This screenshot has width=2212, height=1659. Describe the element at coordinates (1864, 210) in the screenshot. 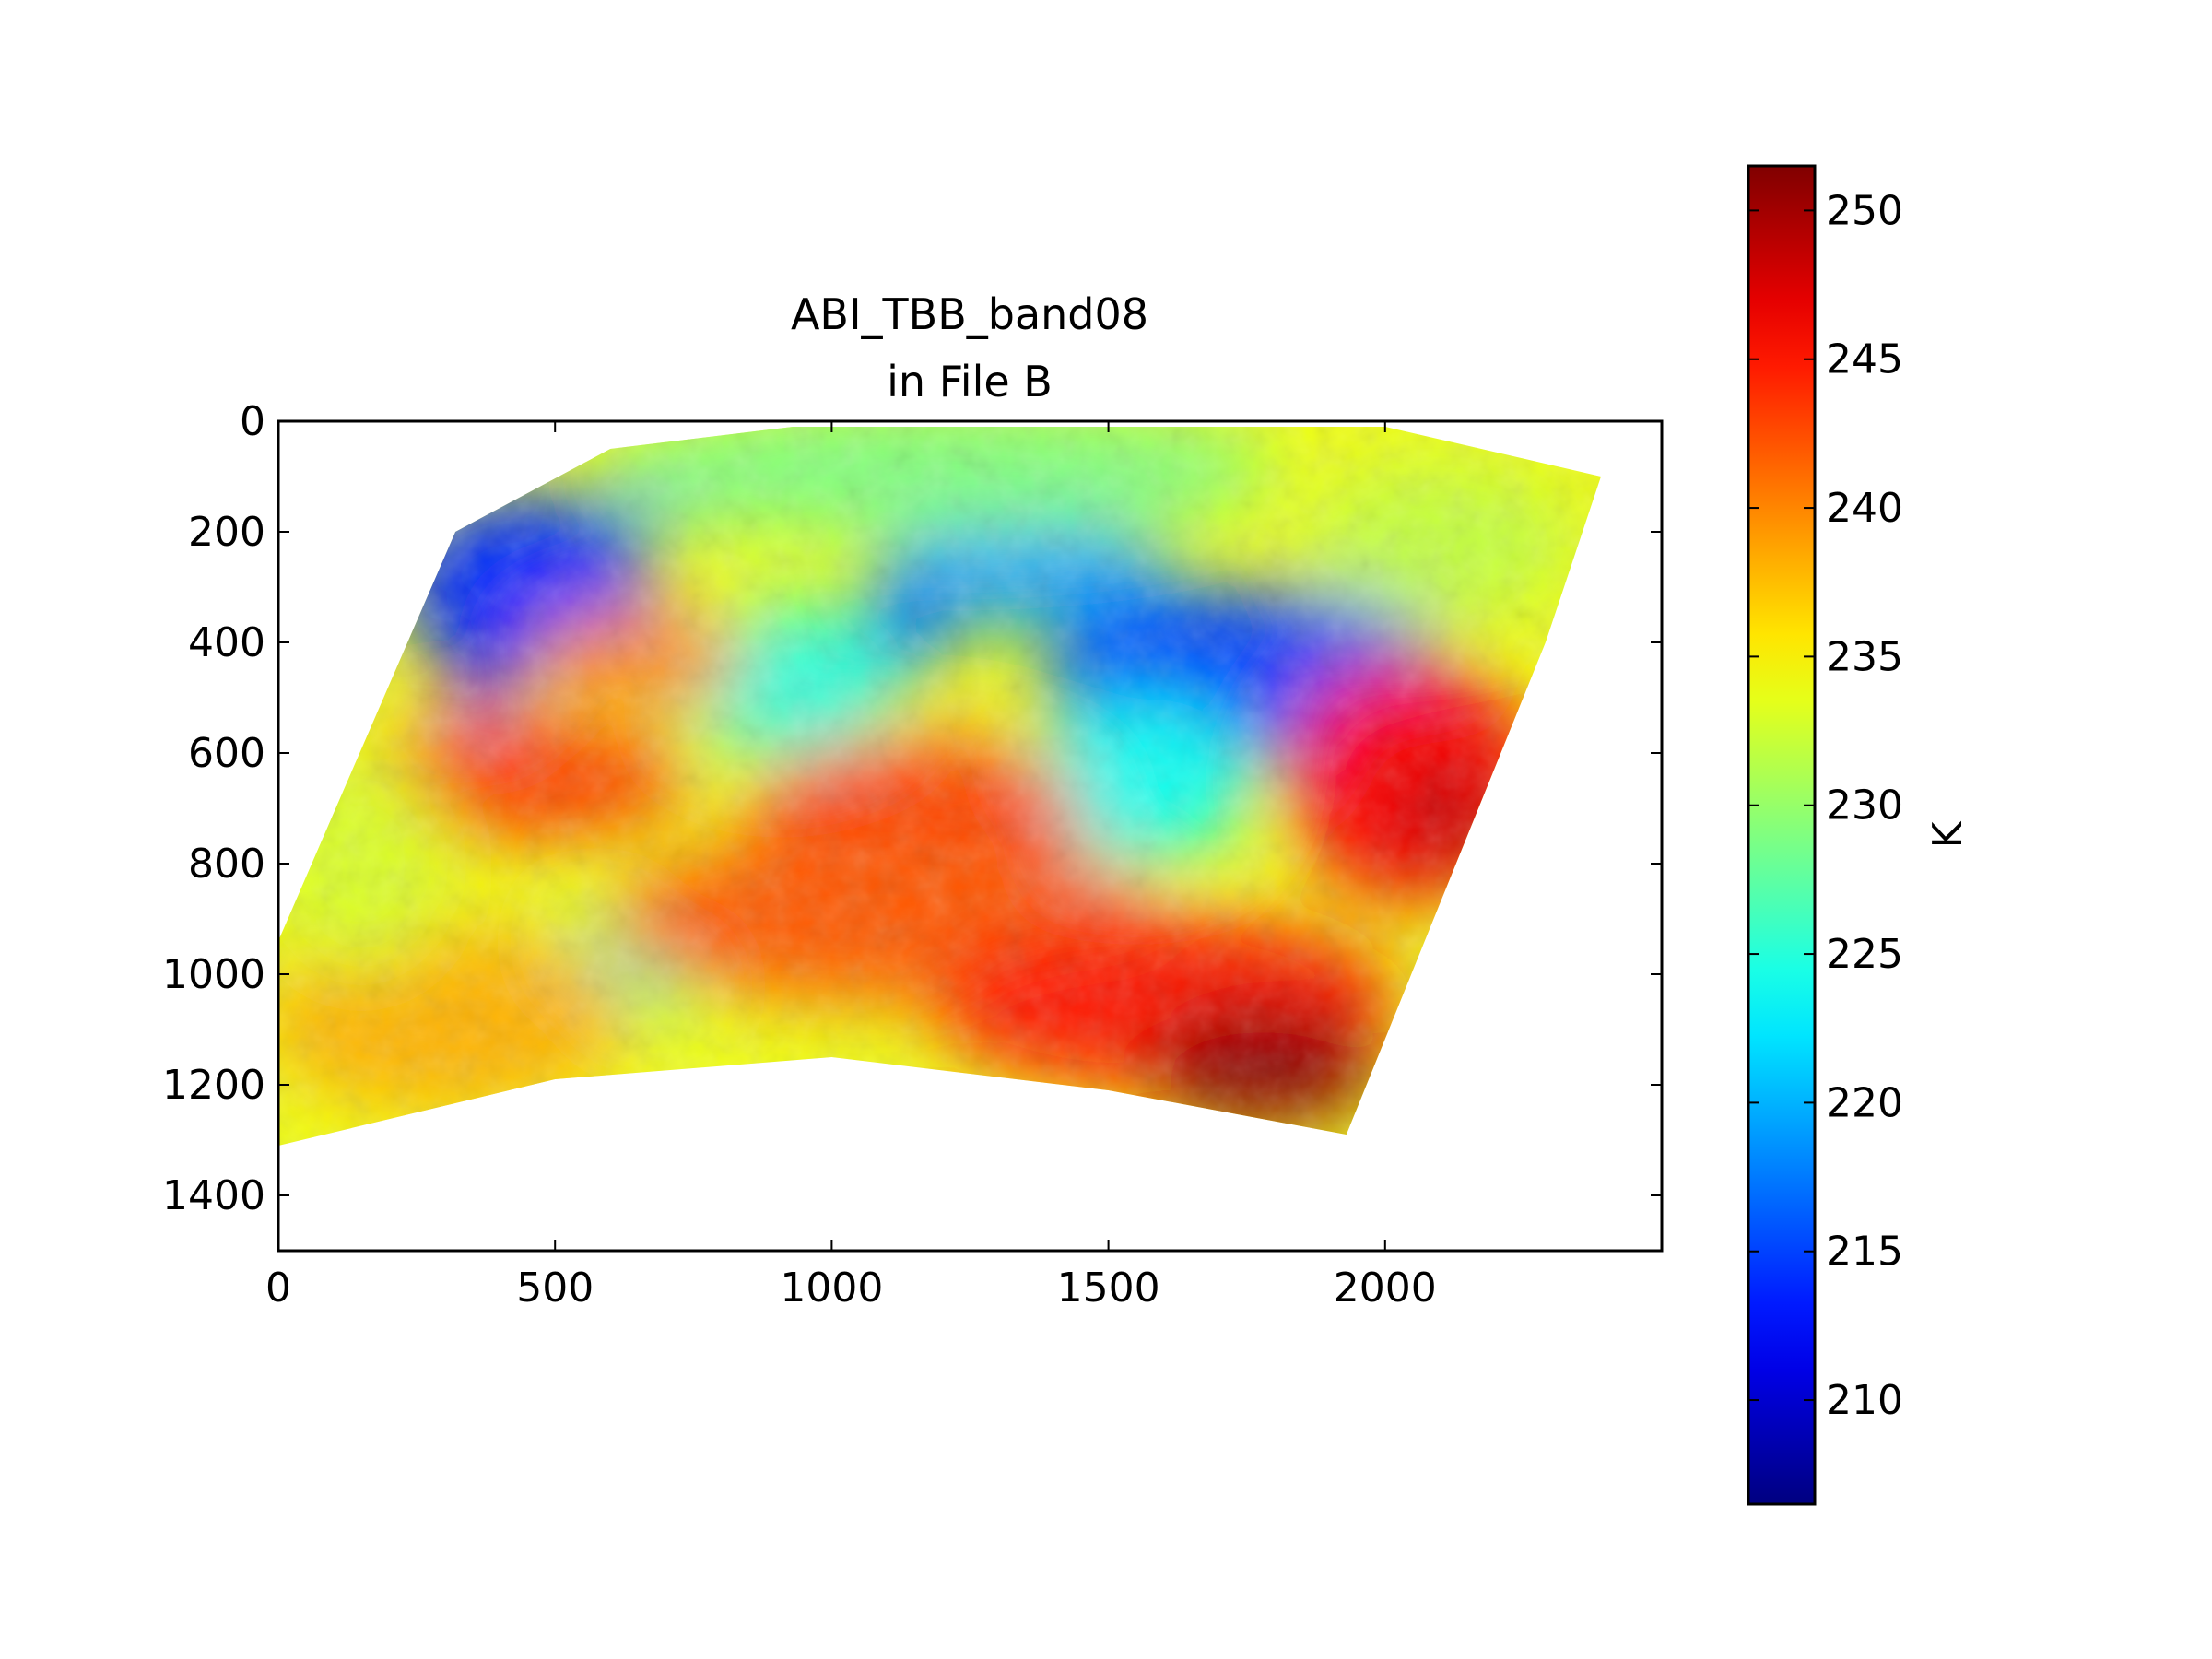

I see `colorbar-tick-label: 250` at that location.